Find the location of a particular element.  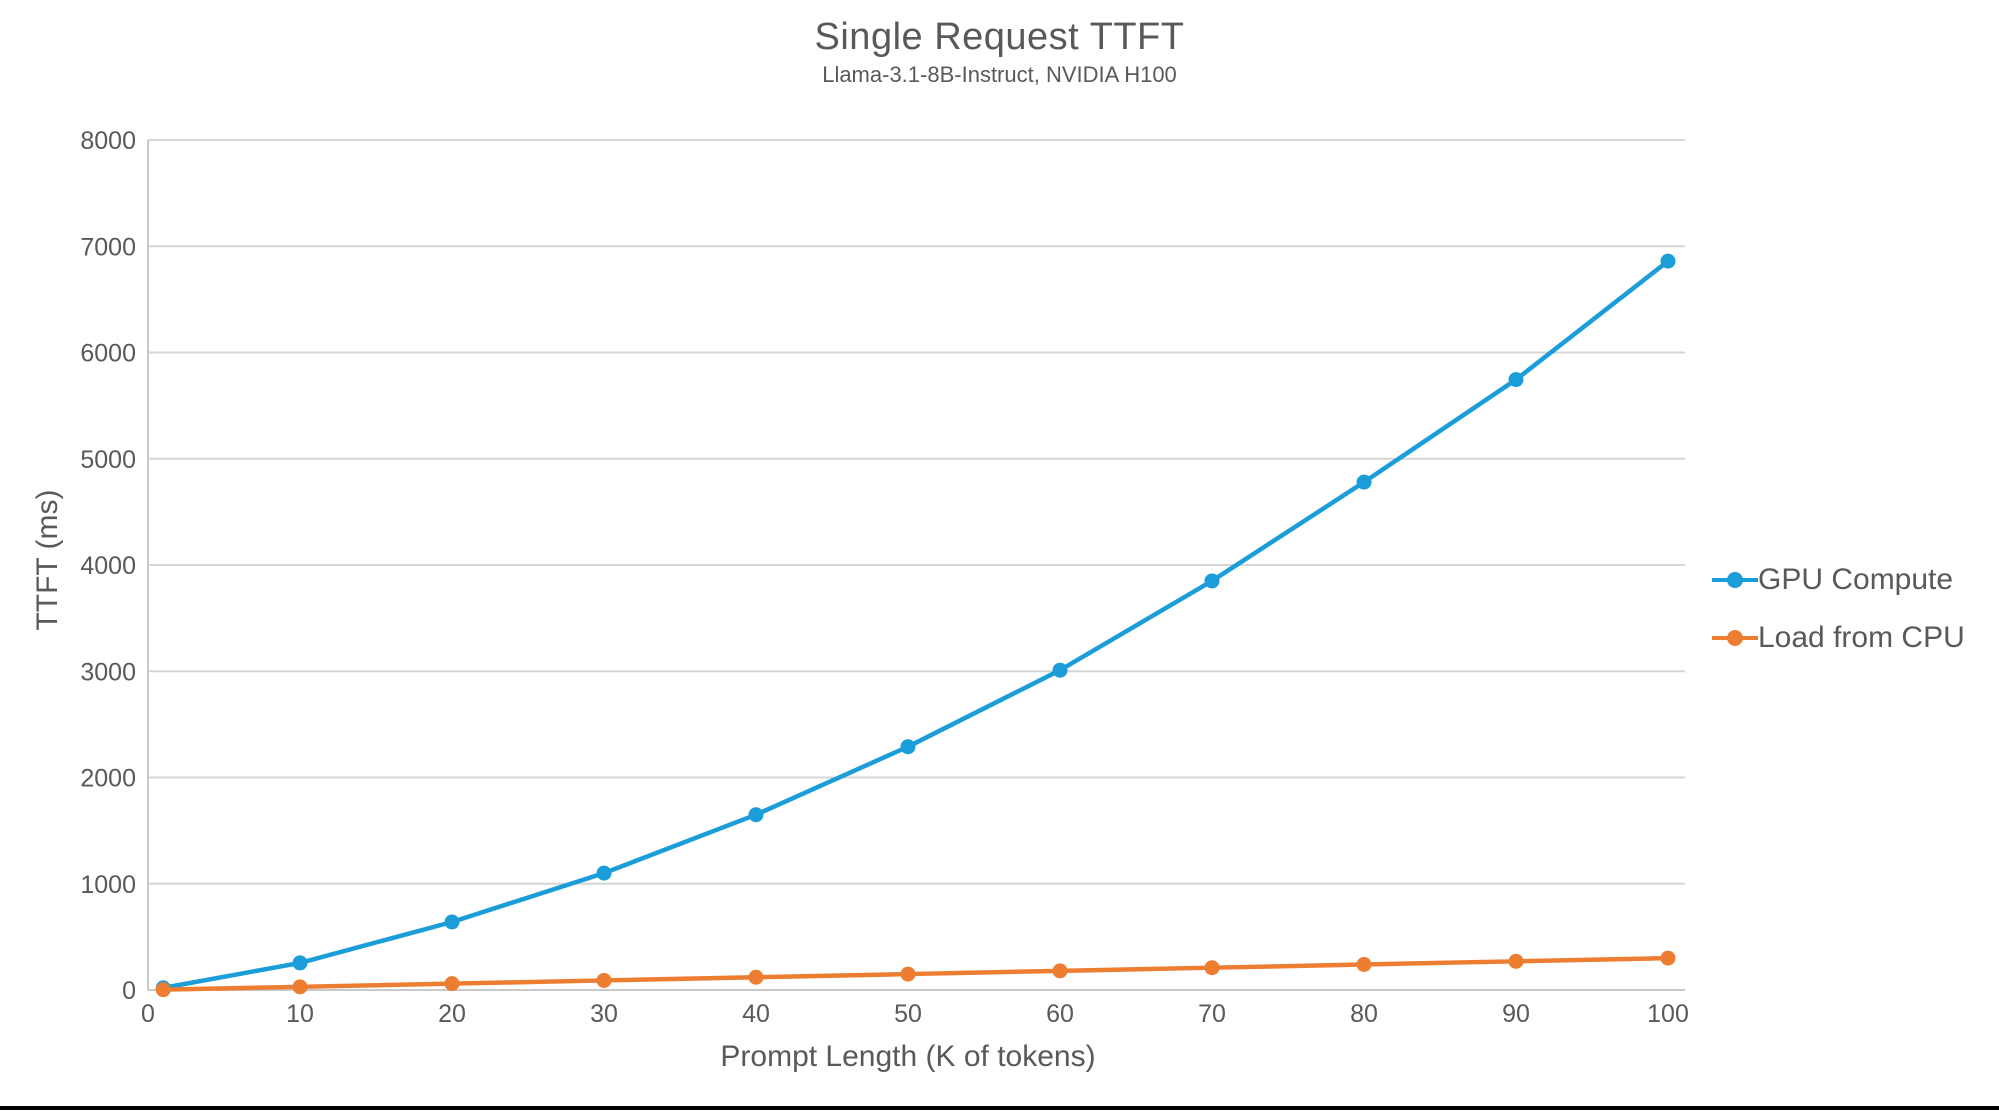

legend-item-gpu-compute: GPU Compute is located at coordinates (1855, 580).